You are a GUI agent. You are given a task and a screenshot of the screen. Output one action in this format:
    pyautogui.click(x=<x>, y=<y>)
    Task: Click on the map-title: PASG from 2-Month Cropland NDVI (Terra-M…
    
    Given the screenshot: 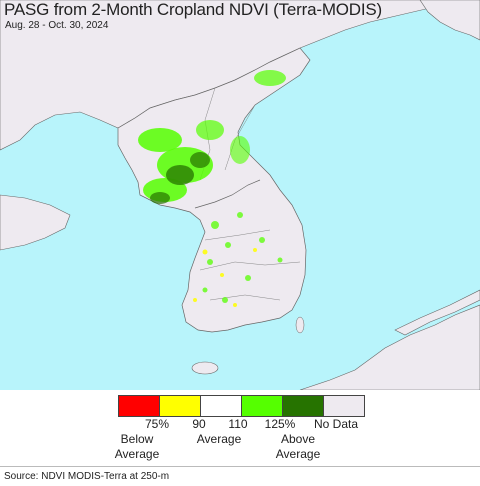 What is the action you would take?
    pyautogui.click(x=193, y=9)
    